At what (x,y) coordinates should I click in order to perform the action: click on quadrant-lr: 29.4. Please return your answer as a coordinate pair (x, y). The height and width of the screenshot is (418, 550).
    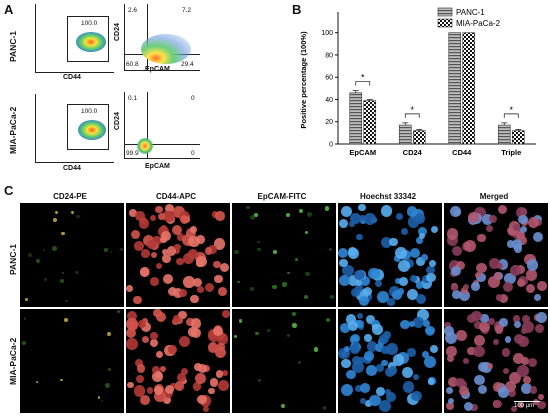
    Looking at the image, I should click on (187, 64).